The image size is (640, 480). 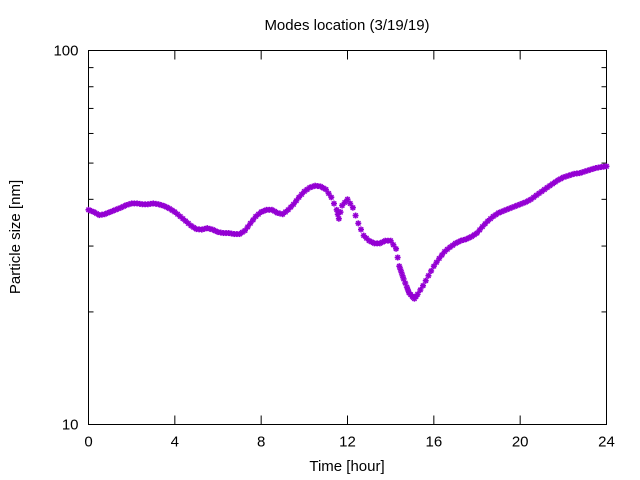 I want to click on x-tick-labels: 0 4 8 12 16 20 24, so click(x=349, y=442).